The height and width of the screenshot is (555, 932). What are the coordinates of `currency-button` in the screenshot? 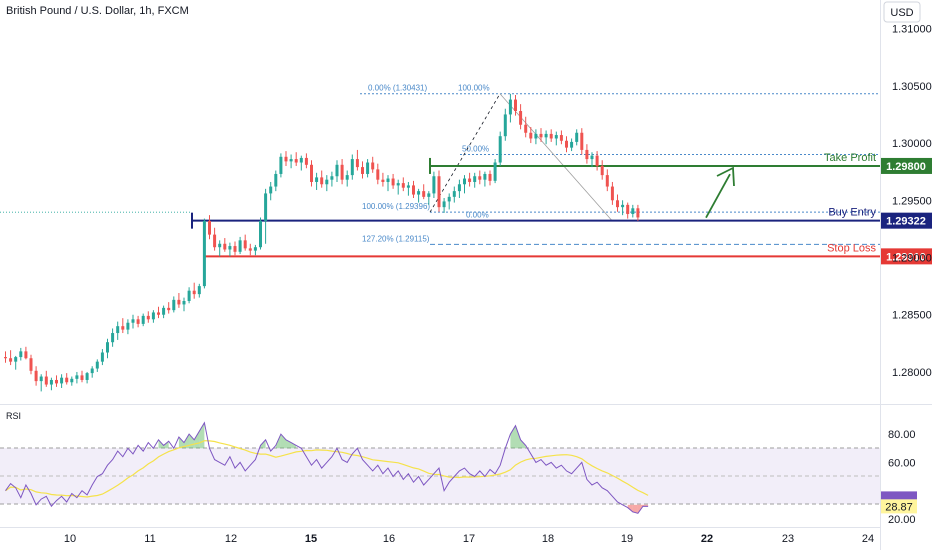 It's located at (902, 12).